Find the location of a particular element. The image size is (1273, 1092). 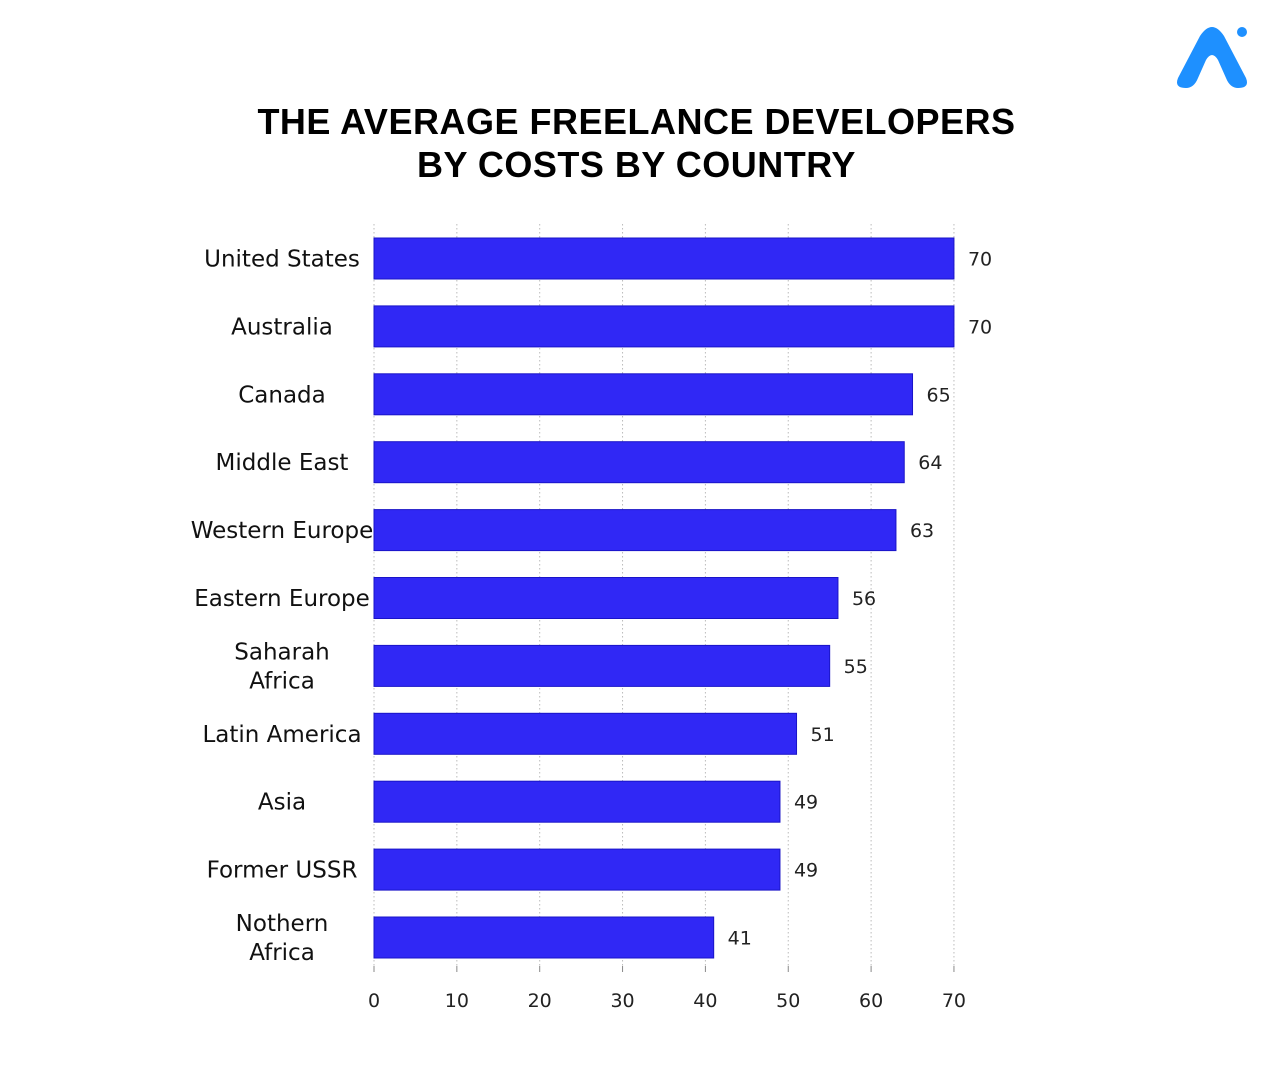

chart-title-line-2: BY COSTS BY COUNTRY is located at coordinates (636, 164).